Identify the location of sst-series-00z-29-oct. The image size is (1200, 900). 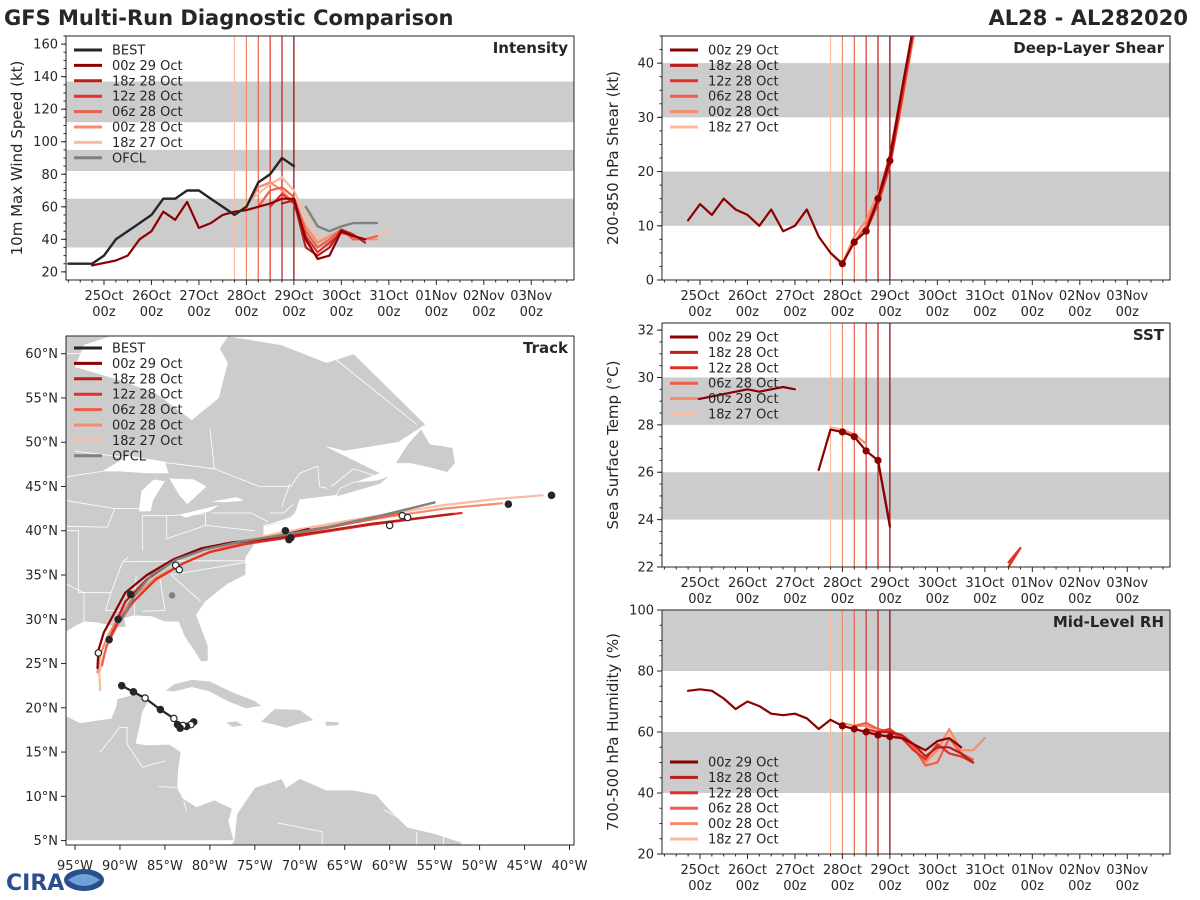
(741, 392).